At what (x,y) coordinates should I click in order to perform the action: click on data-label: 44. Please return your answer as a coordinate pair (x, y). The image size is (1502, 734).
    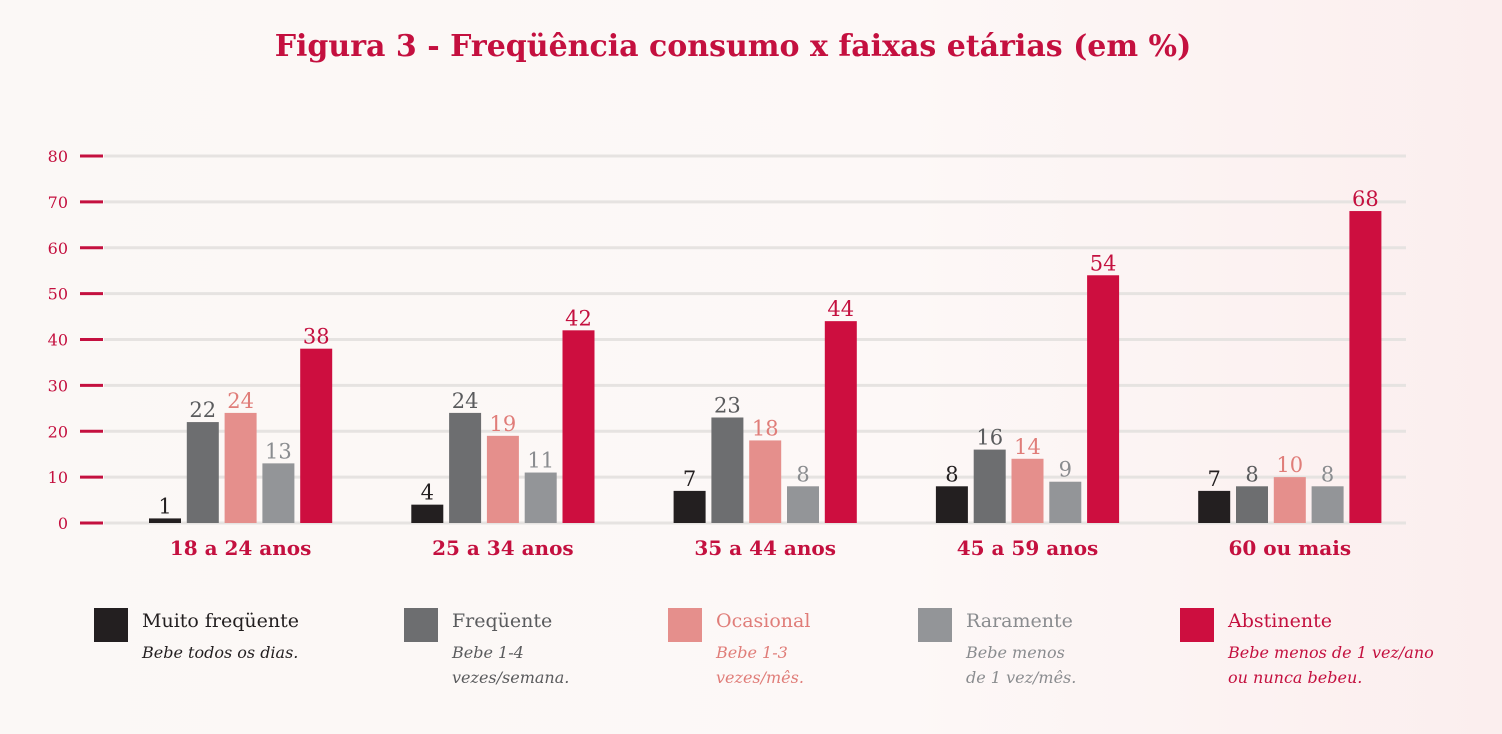
    Looking at the image, I should click on (840, 309).